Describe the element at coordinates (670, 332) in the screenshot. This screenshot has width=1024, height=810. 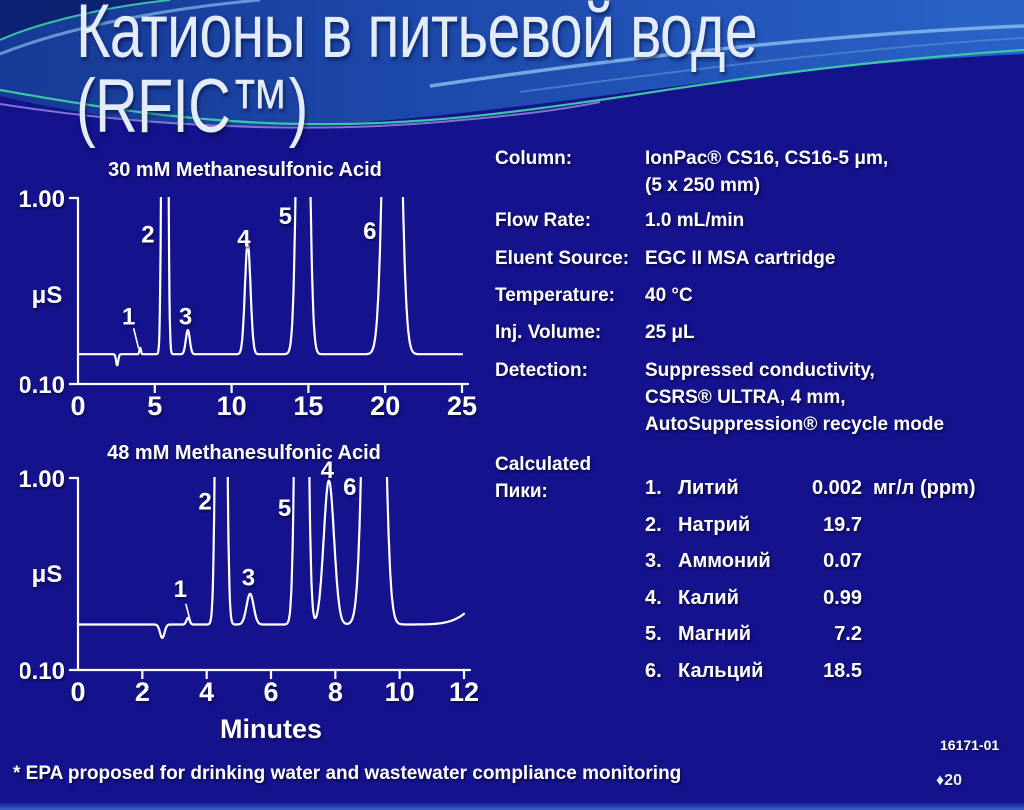
I see `method-value: 25 μL` at that location.